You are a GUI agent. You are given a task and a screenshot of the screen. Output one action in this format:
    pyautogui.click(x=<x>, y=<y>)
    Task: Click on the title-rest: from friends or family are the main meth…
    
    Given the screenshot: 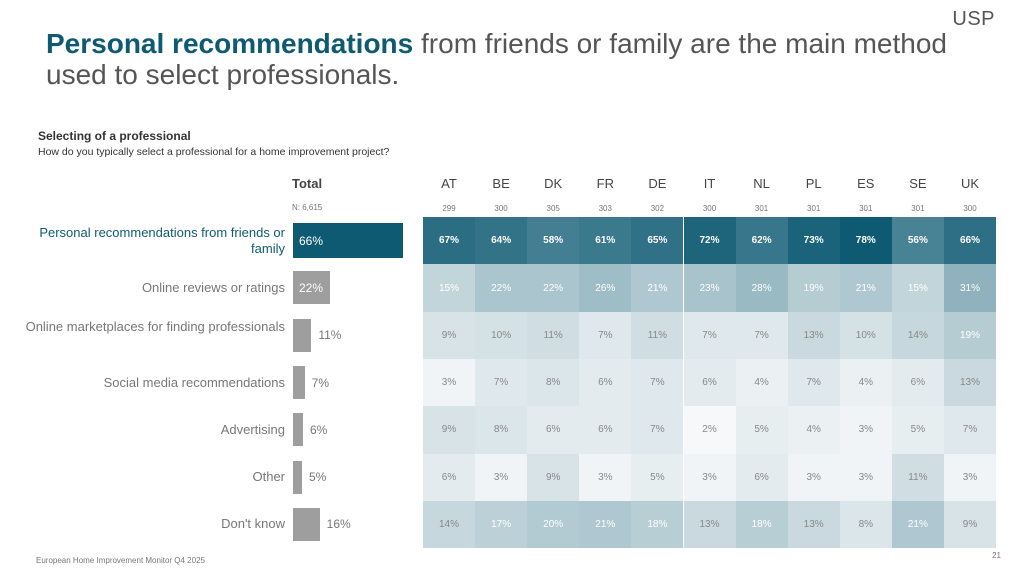 What is the action you would take?
    pyautogui.click(x=496, y=59)
    